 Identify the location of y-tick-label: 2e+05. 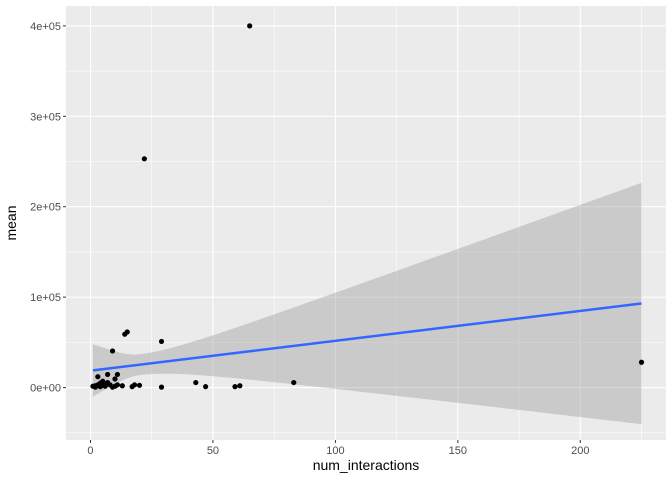
(45, 208).